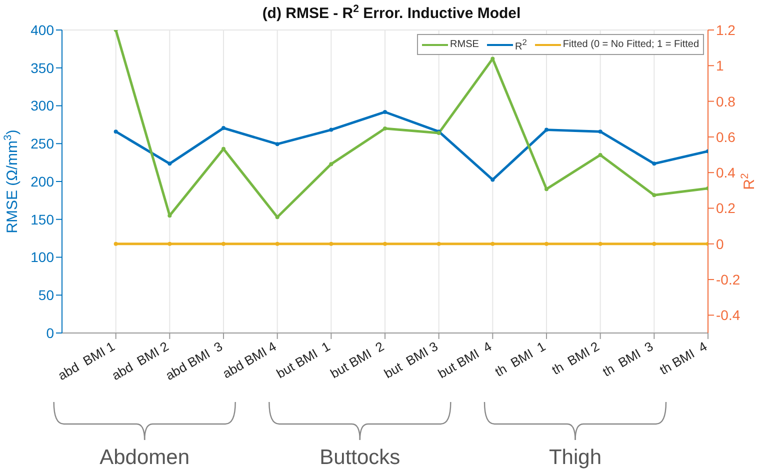  Describe the element at coordinates (726, 208) in the screenshot. I see `y2-tick-label: 0.2` at that location.